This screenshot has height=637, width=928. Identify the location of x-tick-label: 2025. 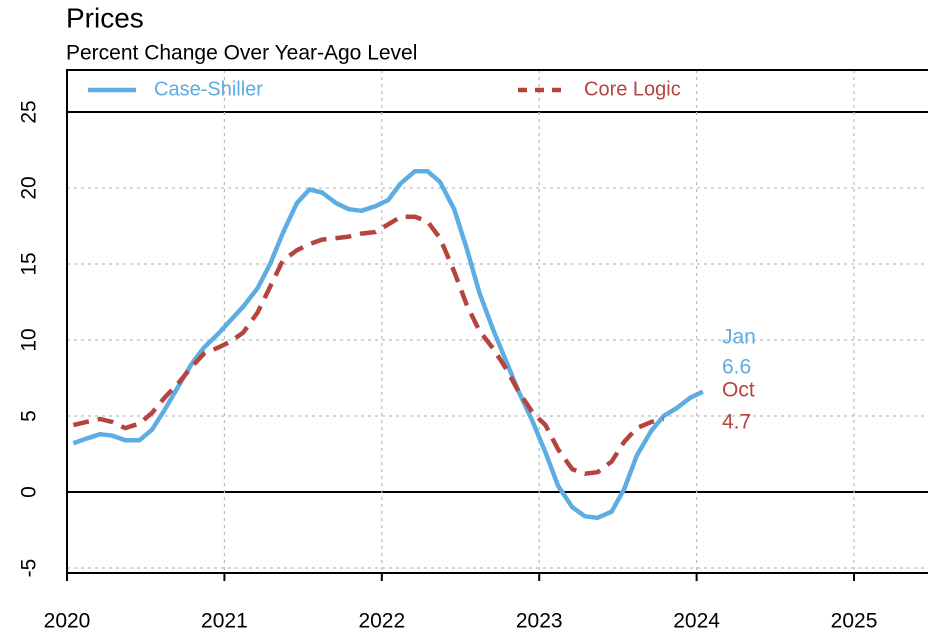
(854, 621).